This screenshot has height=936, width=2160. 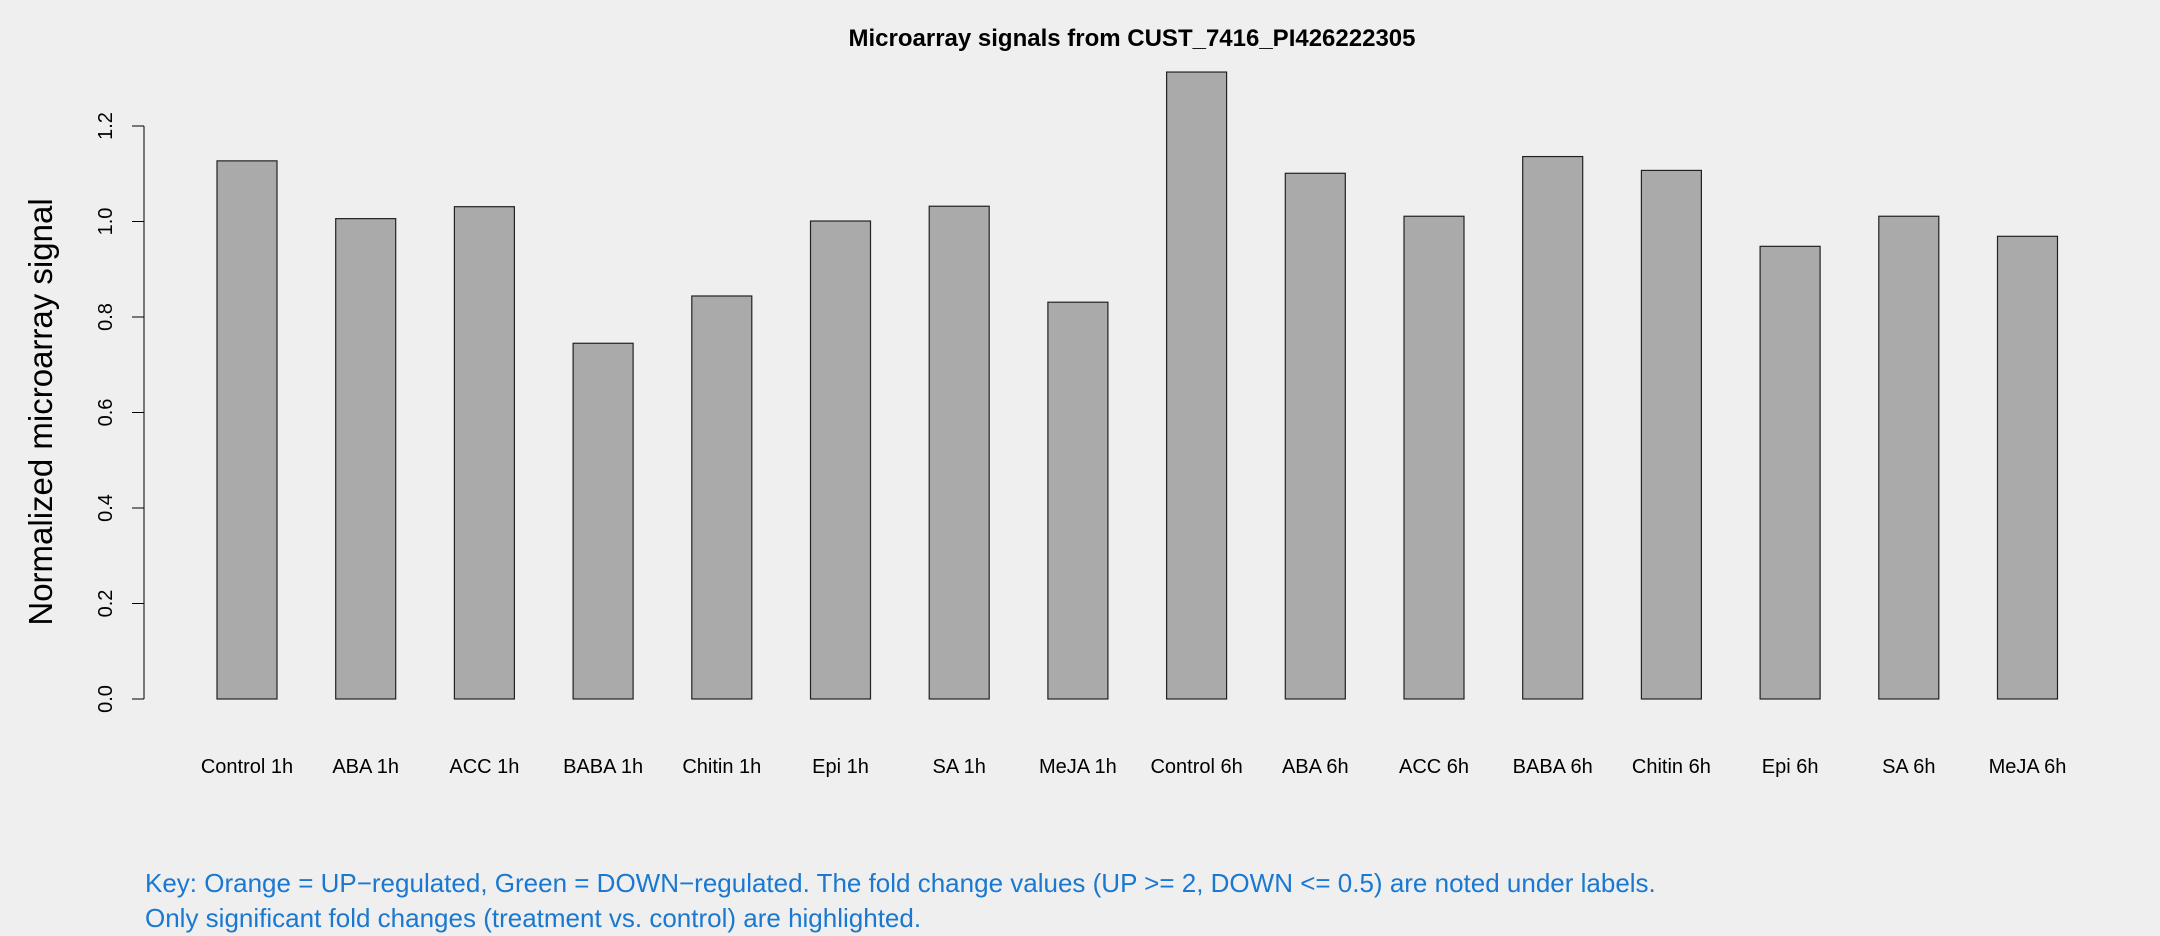 What do you see at coordinates (1078, 500) in the screenshot?
I see `bar-meja-1h` at bounding box center [1078, 500].